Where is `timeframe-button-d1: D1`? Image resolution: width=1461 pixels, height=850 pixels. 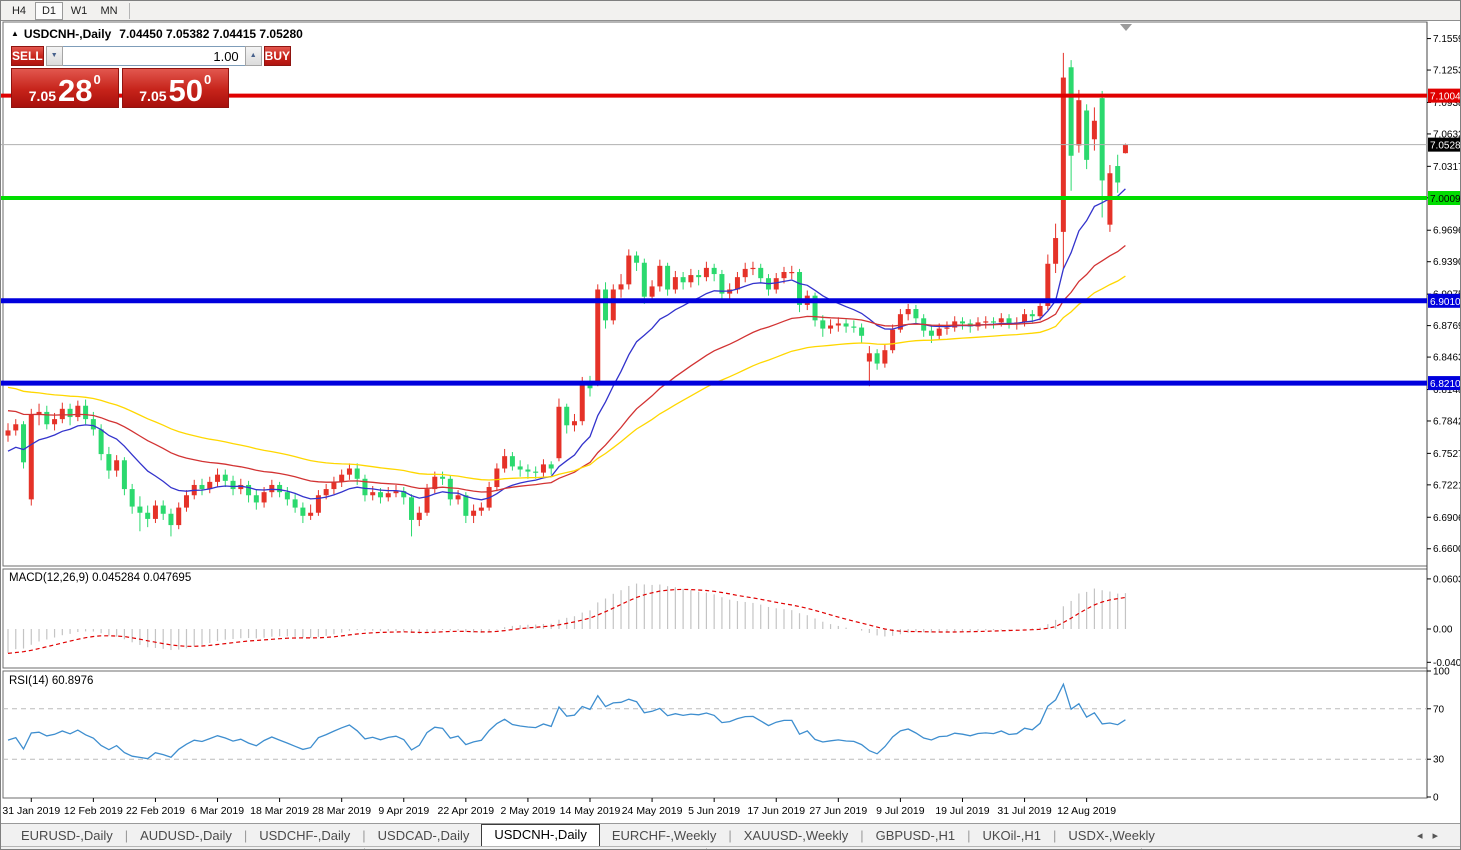 timeframe-button-d1: D1 is located at coordinates (49, 10).